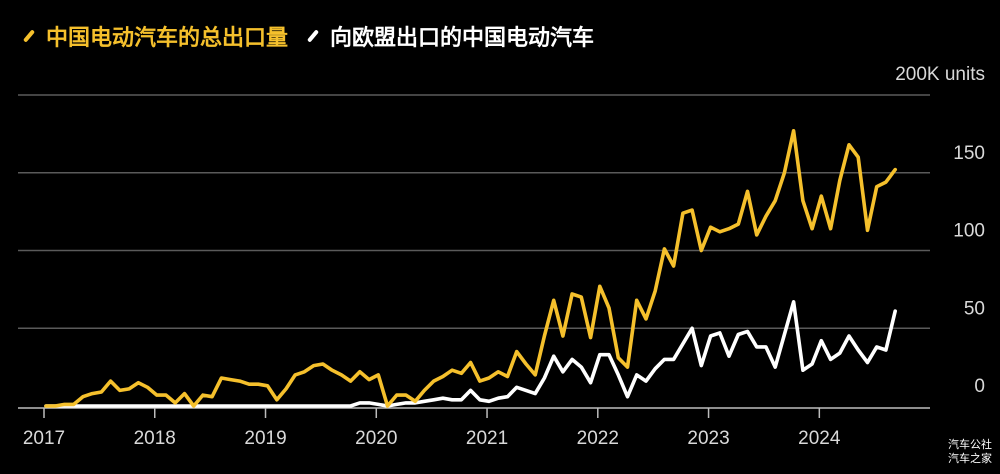  Describe the element at coordinates (940, 74) in the screenshot. I see `y-axis-unit-label: 200K units` at that location.